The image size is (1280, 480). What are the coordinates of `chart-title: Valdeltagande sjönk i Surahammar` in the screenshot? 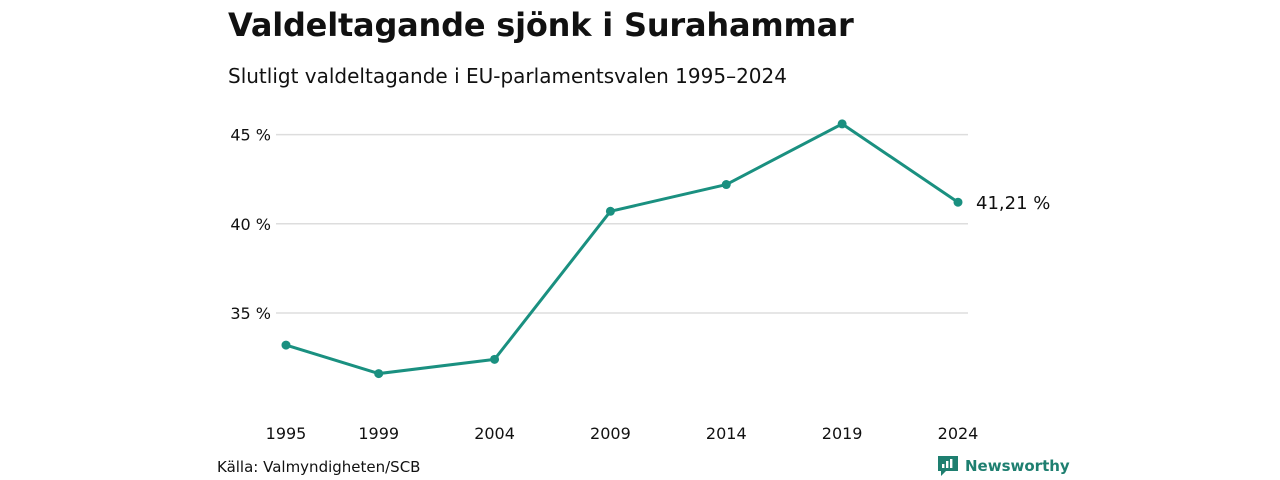 It's located at (541, 25).